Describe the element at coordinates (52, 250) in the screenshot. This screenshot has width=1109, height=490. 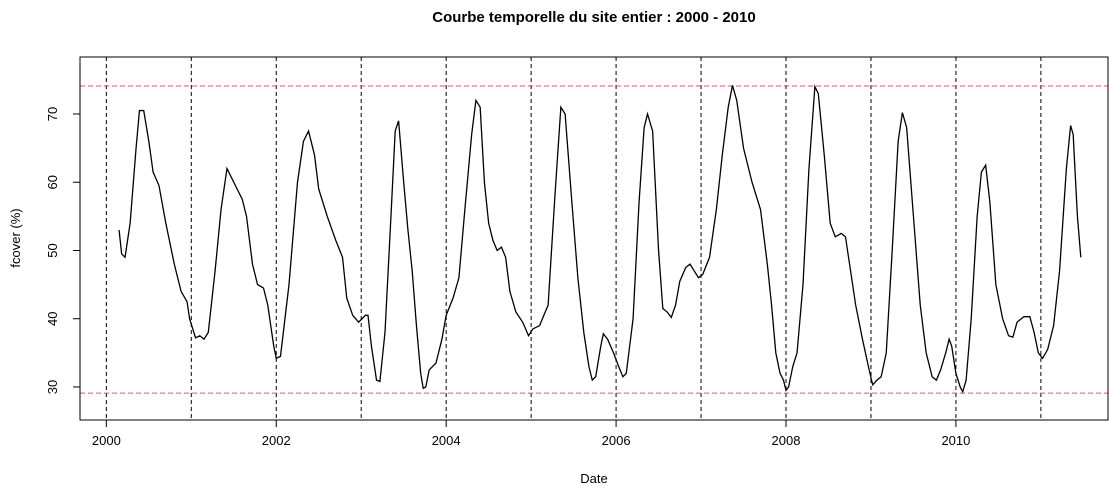
I see `y-tick-label: 50` at that location.